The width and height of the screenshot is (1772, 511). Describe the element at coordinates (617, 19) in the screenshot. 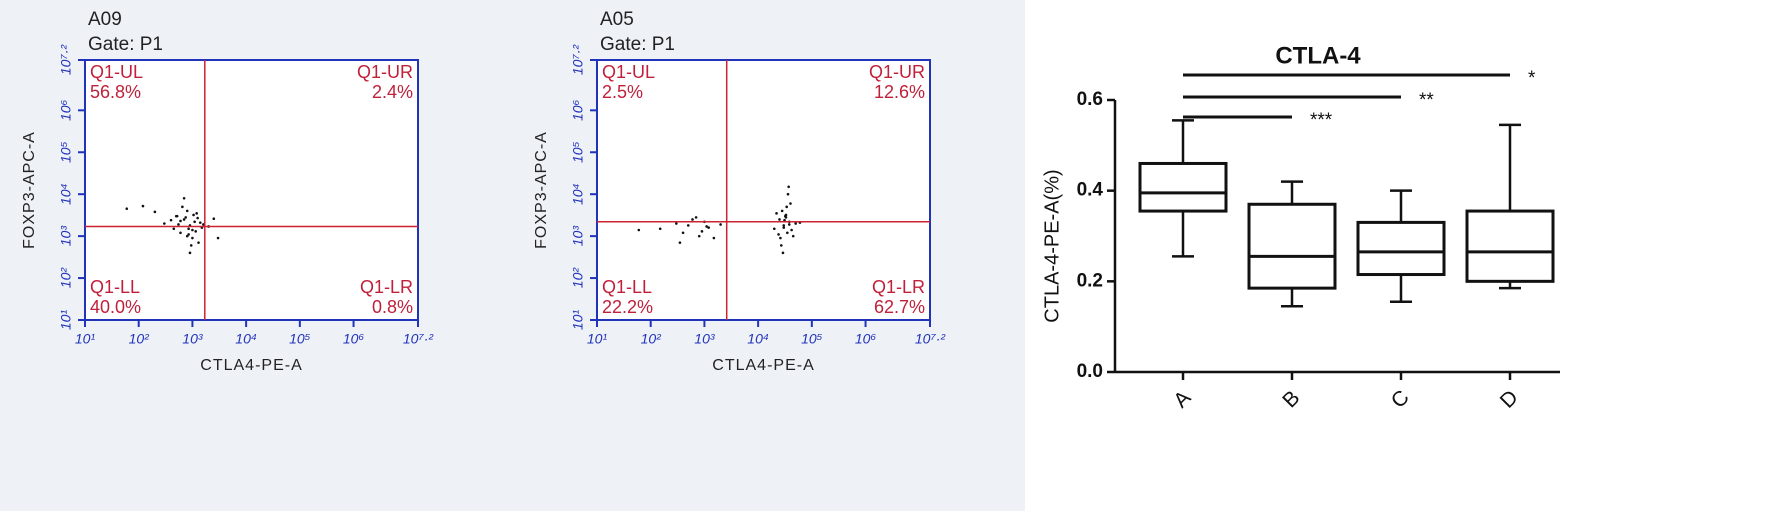

I see `plot-title: A05` at that location.